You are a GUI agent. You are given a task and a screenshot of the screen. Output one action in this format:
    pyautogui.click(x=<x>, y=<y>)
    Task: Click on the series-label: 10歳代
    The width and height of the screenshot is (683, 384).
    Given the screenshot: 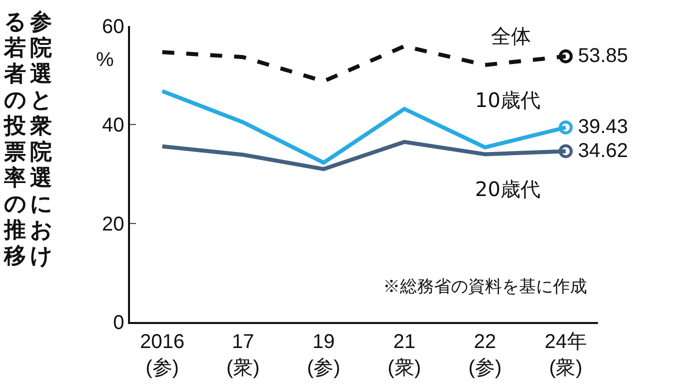 What is the action you would take?
    pyautogui.click(x=507, y=100)
    